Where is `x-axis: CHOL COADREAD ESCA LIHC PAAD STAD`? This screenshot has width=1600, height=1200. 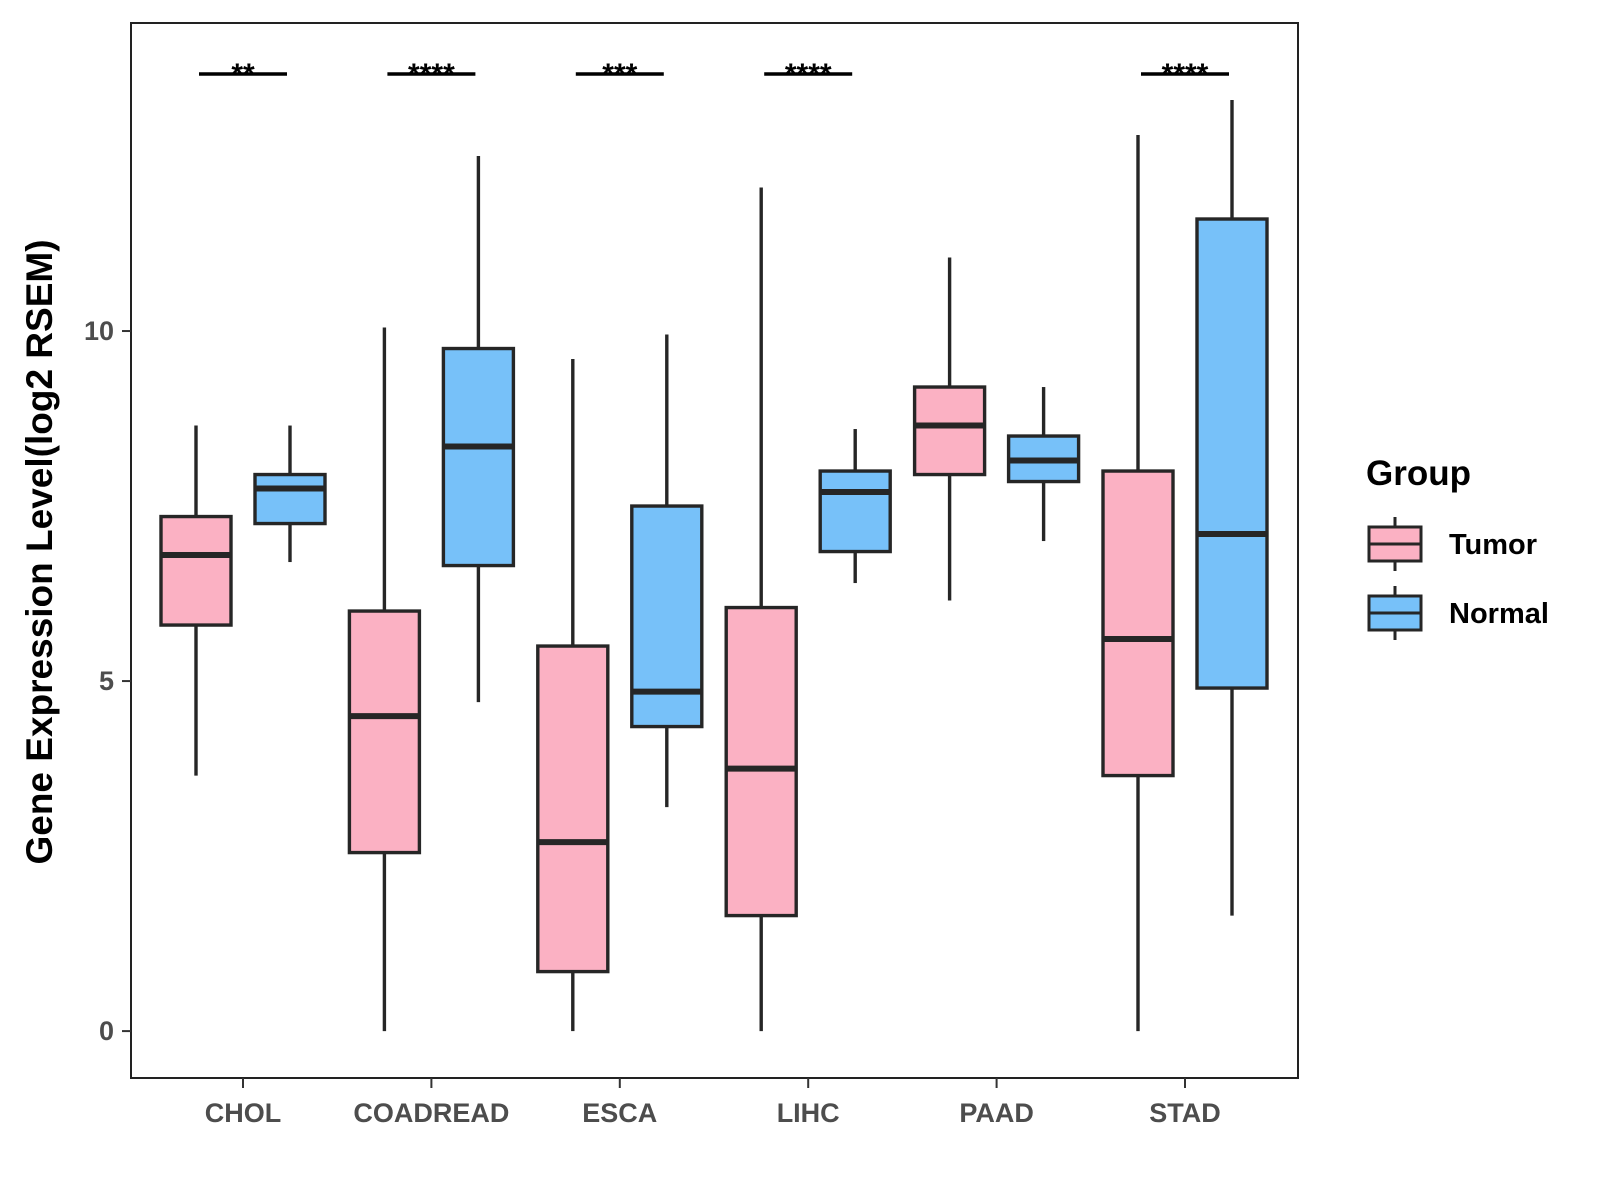
x-axis: CHOL COADREAD ESCA LIHC PAAD STAD is located at coordinates (713, 1103).